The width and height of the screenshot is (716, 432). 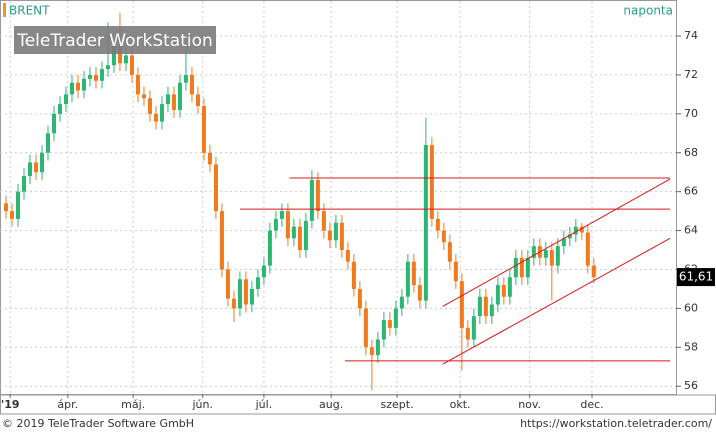 What do you see at coordinates (648, 11) in the screenshot?
I see `interval: naponta` at bounding box center [648, 11].